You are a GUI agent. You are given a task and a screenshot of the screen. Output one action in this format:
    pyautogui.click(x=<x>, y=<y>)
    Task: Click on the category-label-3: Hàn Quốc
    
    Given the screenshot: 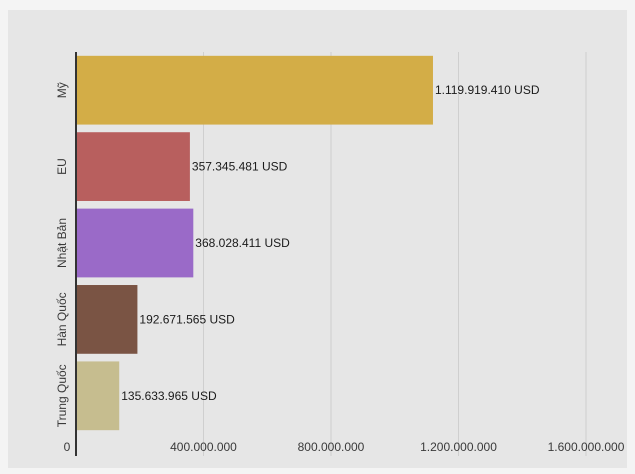 What is the action you would take?
    pyautogui.click(x=62, y=319)
    